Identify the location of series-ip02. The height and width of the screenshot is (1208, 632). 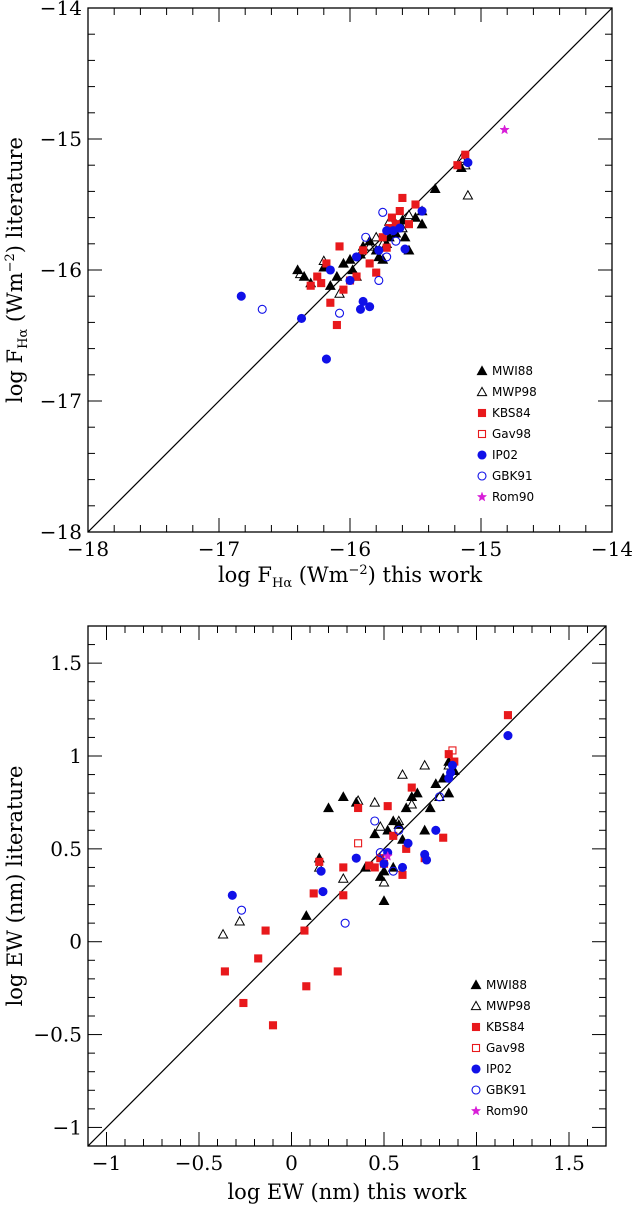
(370, 815).